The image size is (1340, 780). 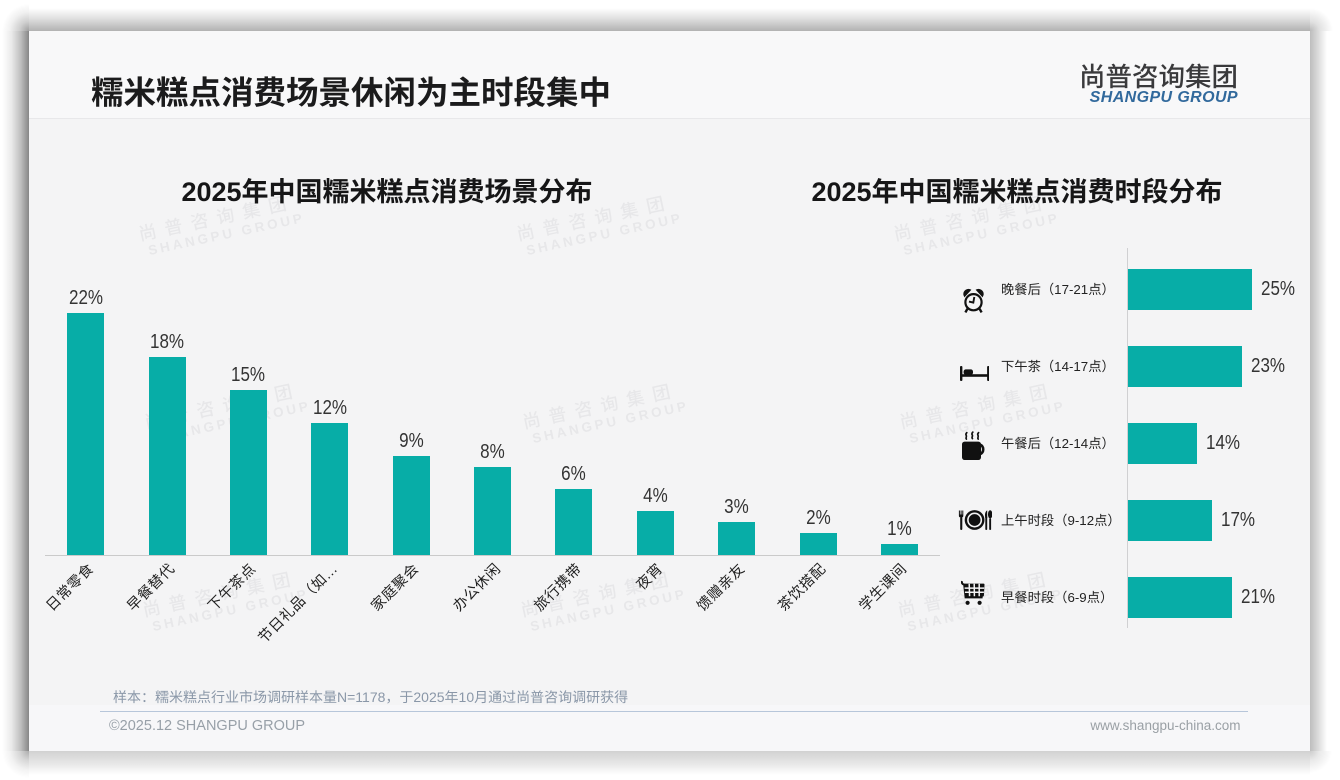 What do you see at coordinates (669, 75) in the screenshot?
I see `header-band: 糯米糕点消费场景休闲为主时段集中 尚普咨询集团 SHANGPU GROUP` at bounding box center [669, 75].